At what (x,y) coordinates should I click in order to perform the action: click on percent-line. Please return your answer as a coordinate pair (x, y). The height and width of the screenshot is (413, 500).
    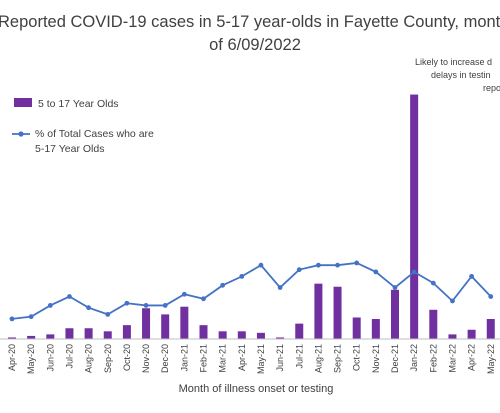
    Looking at the image, I should click on (251, 291).